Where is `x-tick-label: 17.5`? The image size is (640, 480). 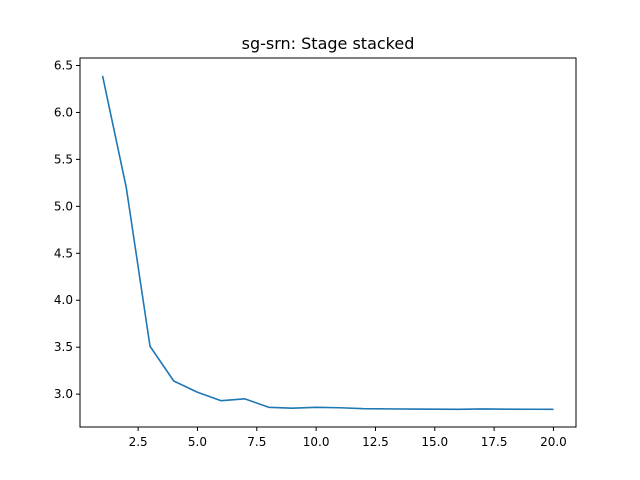 x-tick-label: 17.5 is located at coordinates (494, 442).